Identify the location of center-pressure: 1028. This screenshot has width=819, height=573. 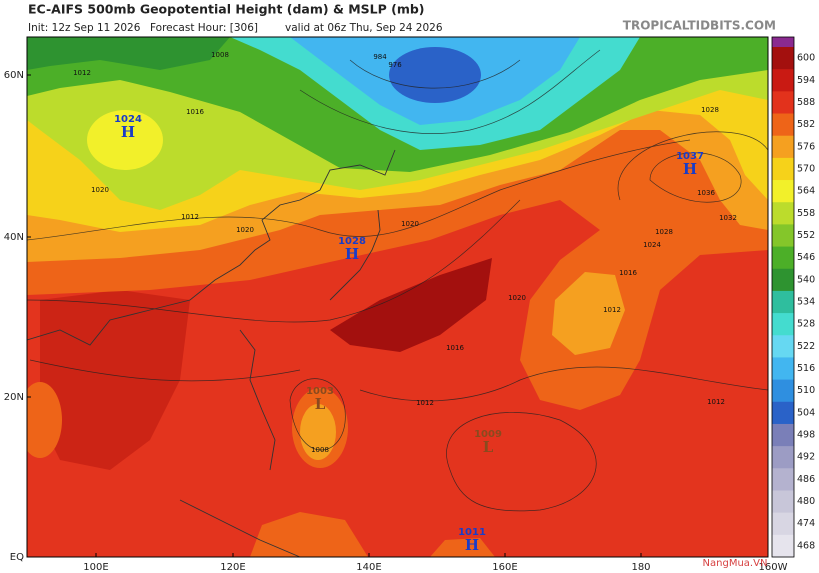
(352, 241).